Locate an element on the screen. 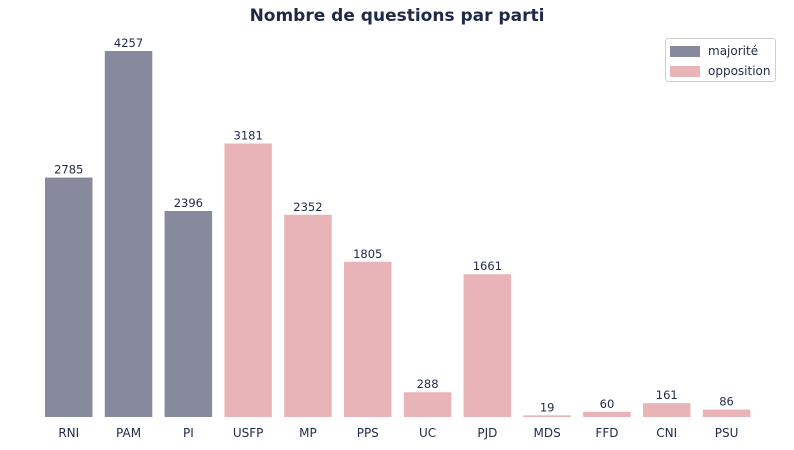 This screenshot has height=450, width=794. legend-label-opposition: opposition is located at coordinates (739, 71).